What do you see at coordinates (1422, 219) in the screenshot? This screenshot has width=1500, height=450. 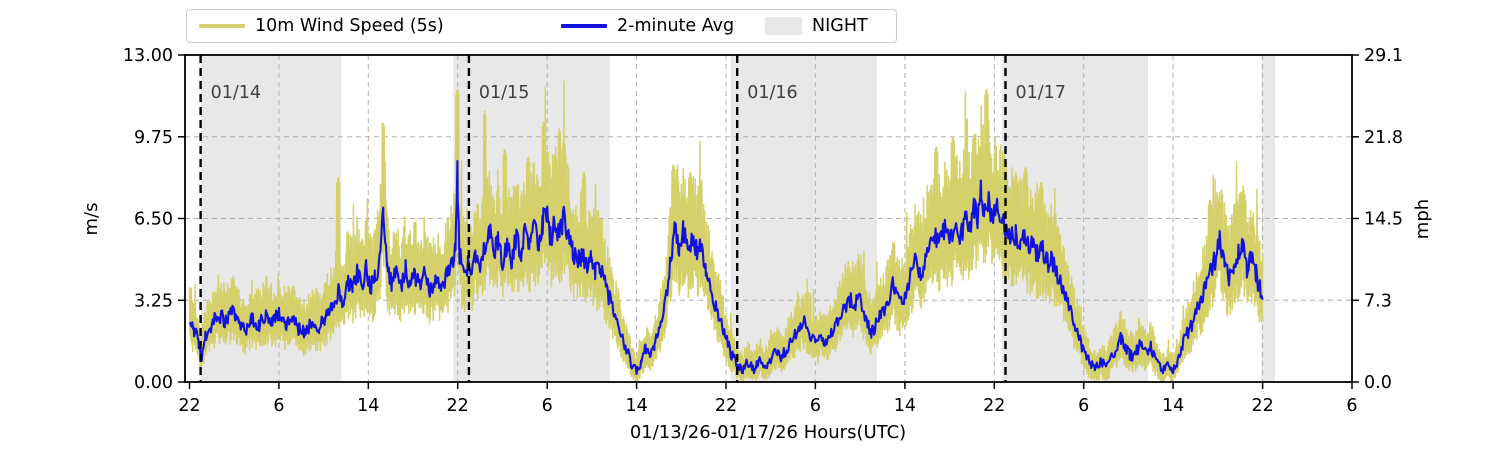 I see `y-axis-label-right: mph` at bounding box center [1422, 219].